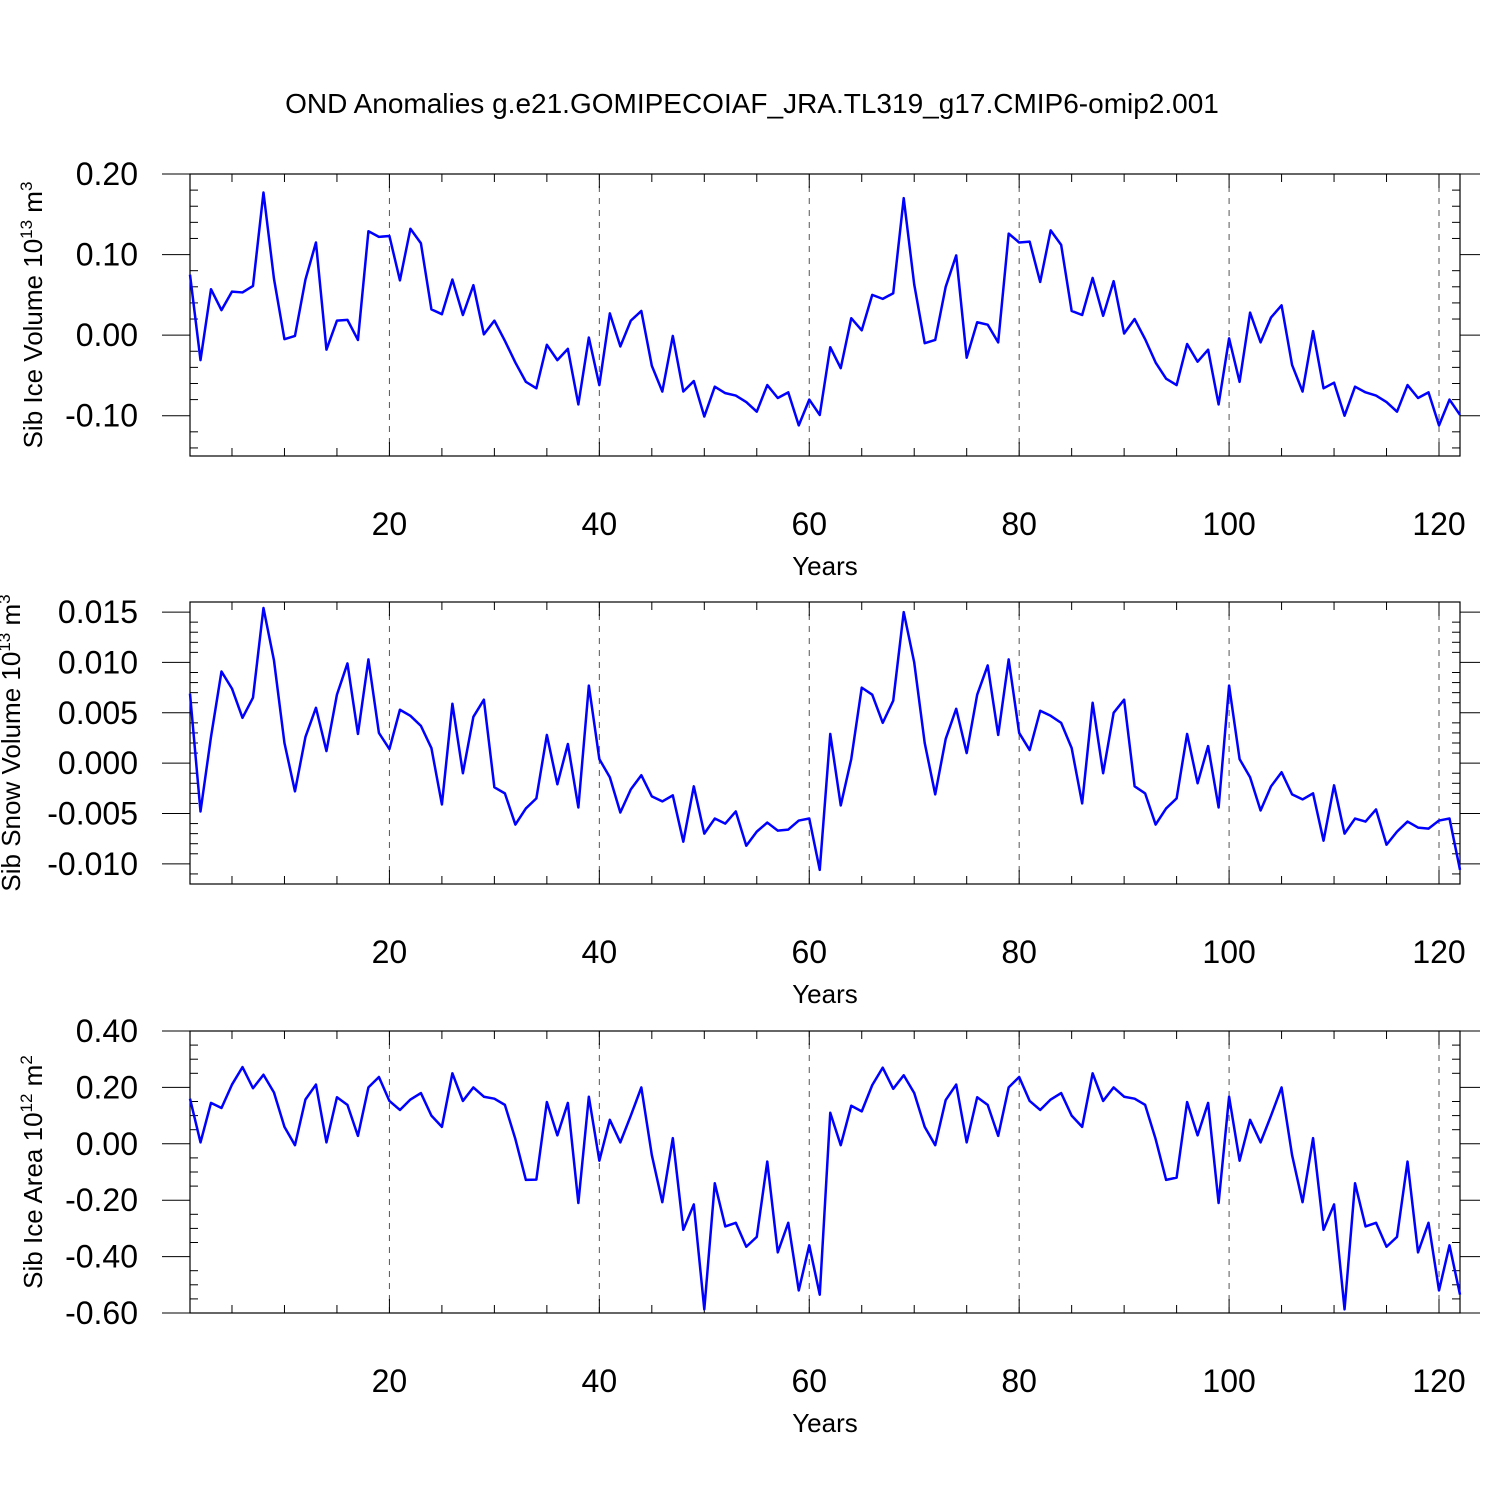  What do you see at coordinates (32, 1172) in the screenshot?
I see `y-axis-label: Sib Ice Area 1012 m2` at bounding box center [32, 1172].